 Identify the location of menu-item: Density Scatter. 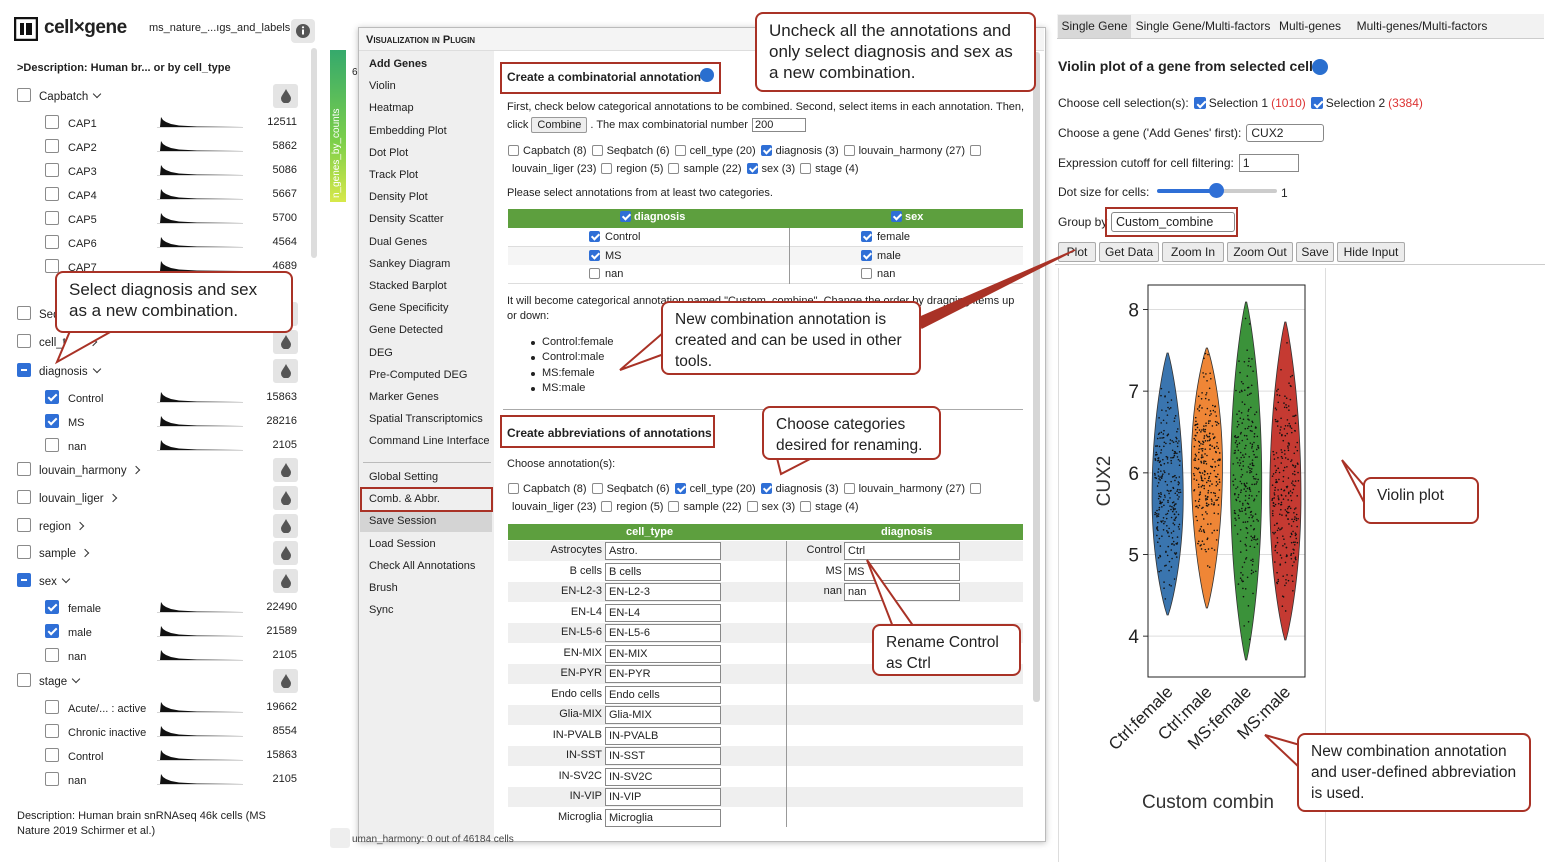
(406, 219).